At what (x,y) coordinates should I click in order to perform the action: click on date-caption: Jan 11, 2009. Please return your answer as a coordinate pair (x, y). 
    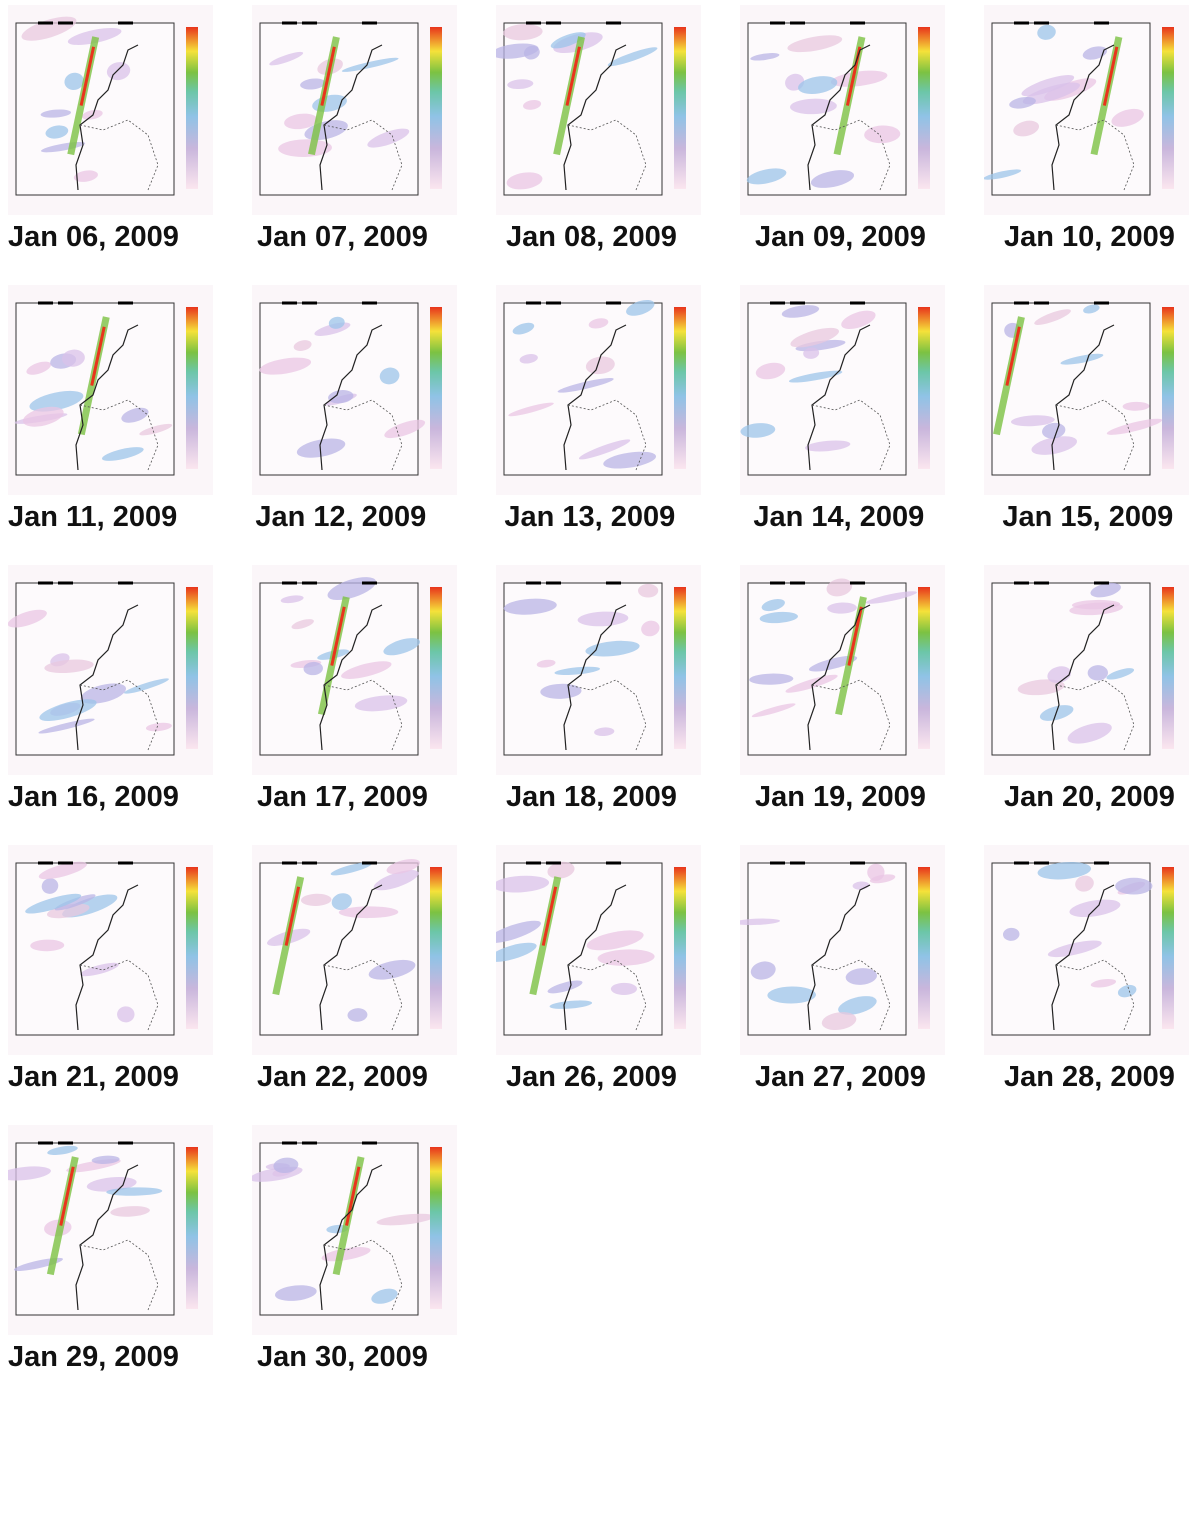
    Looking at the image, I should click on (93, 517).